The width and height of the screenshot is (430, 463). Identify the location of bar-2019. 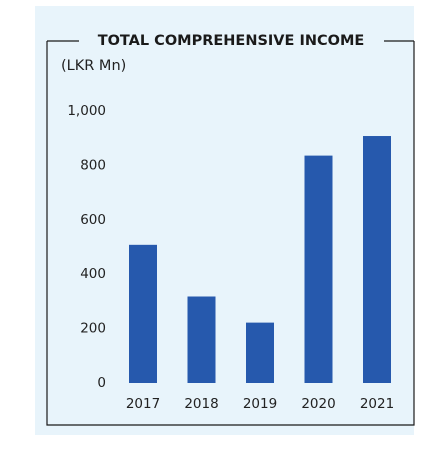
(260, 352).